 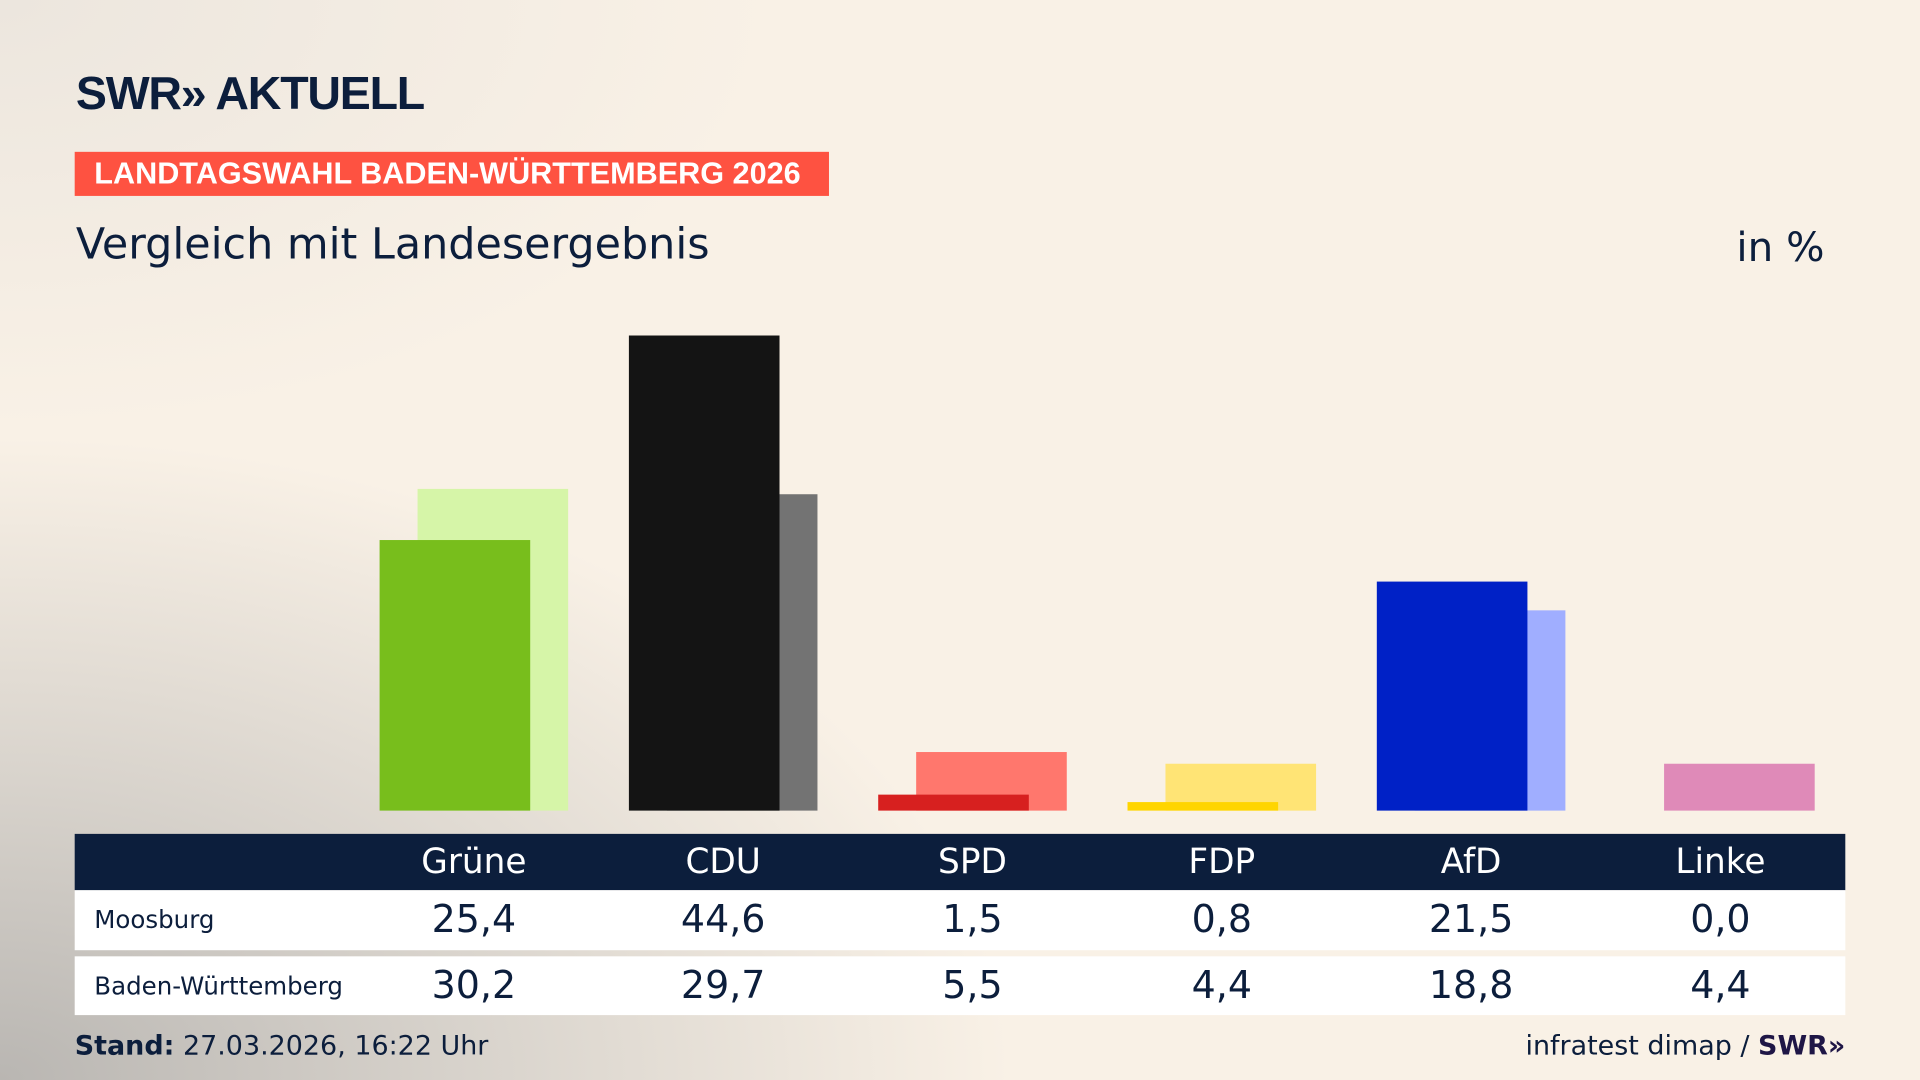 What do you see at coordinates (1642, 1046) in the screenshot?
I see `source-text: infratest dimap /` at bounding box center [1642, 1046].